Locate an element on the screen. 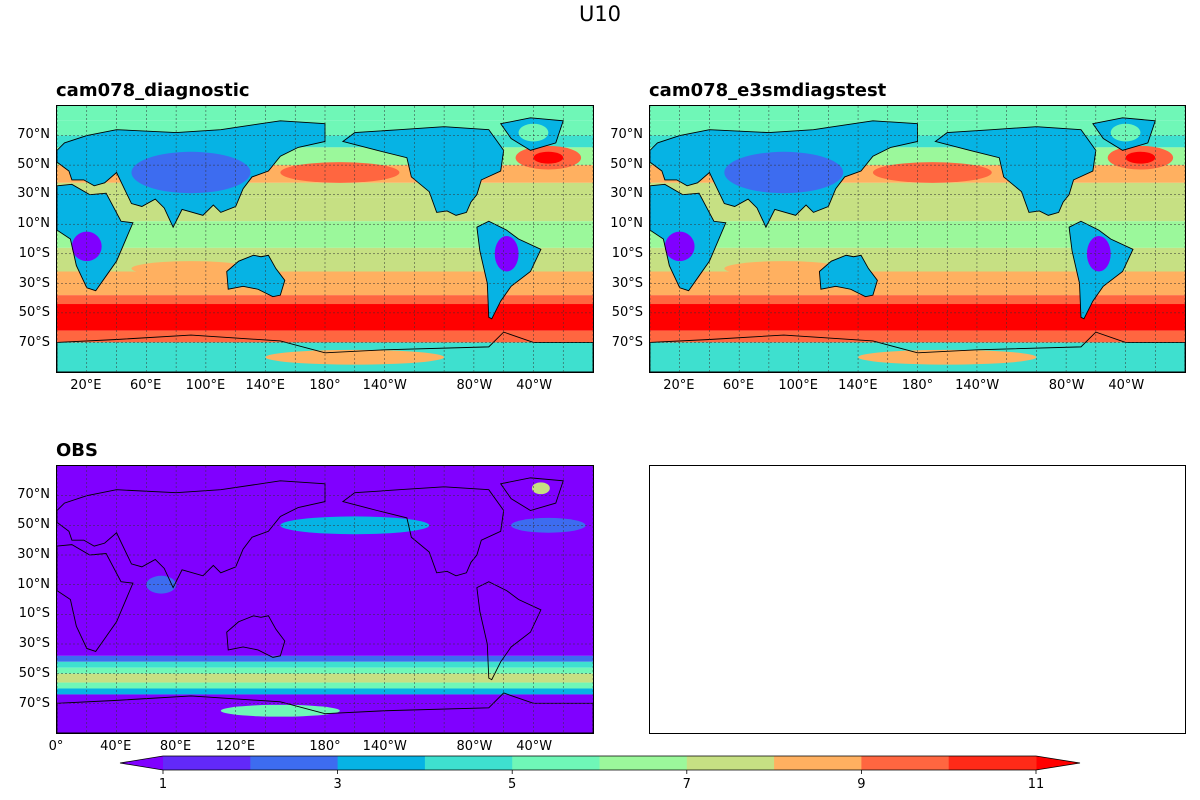 The height and width of the screenshot is (800, 1200). panel-title-model-1: cam078_diagnostic is located at coordinates (153, 90).